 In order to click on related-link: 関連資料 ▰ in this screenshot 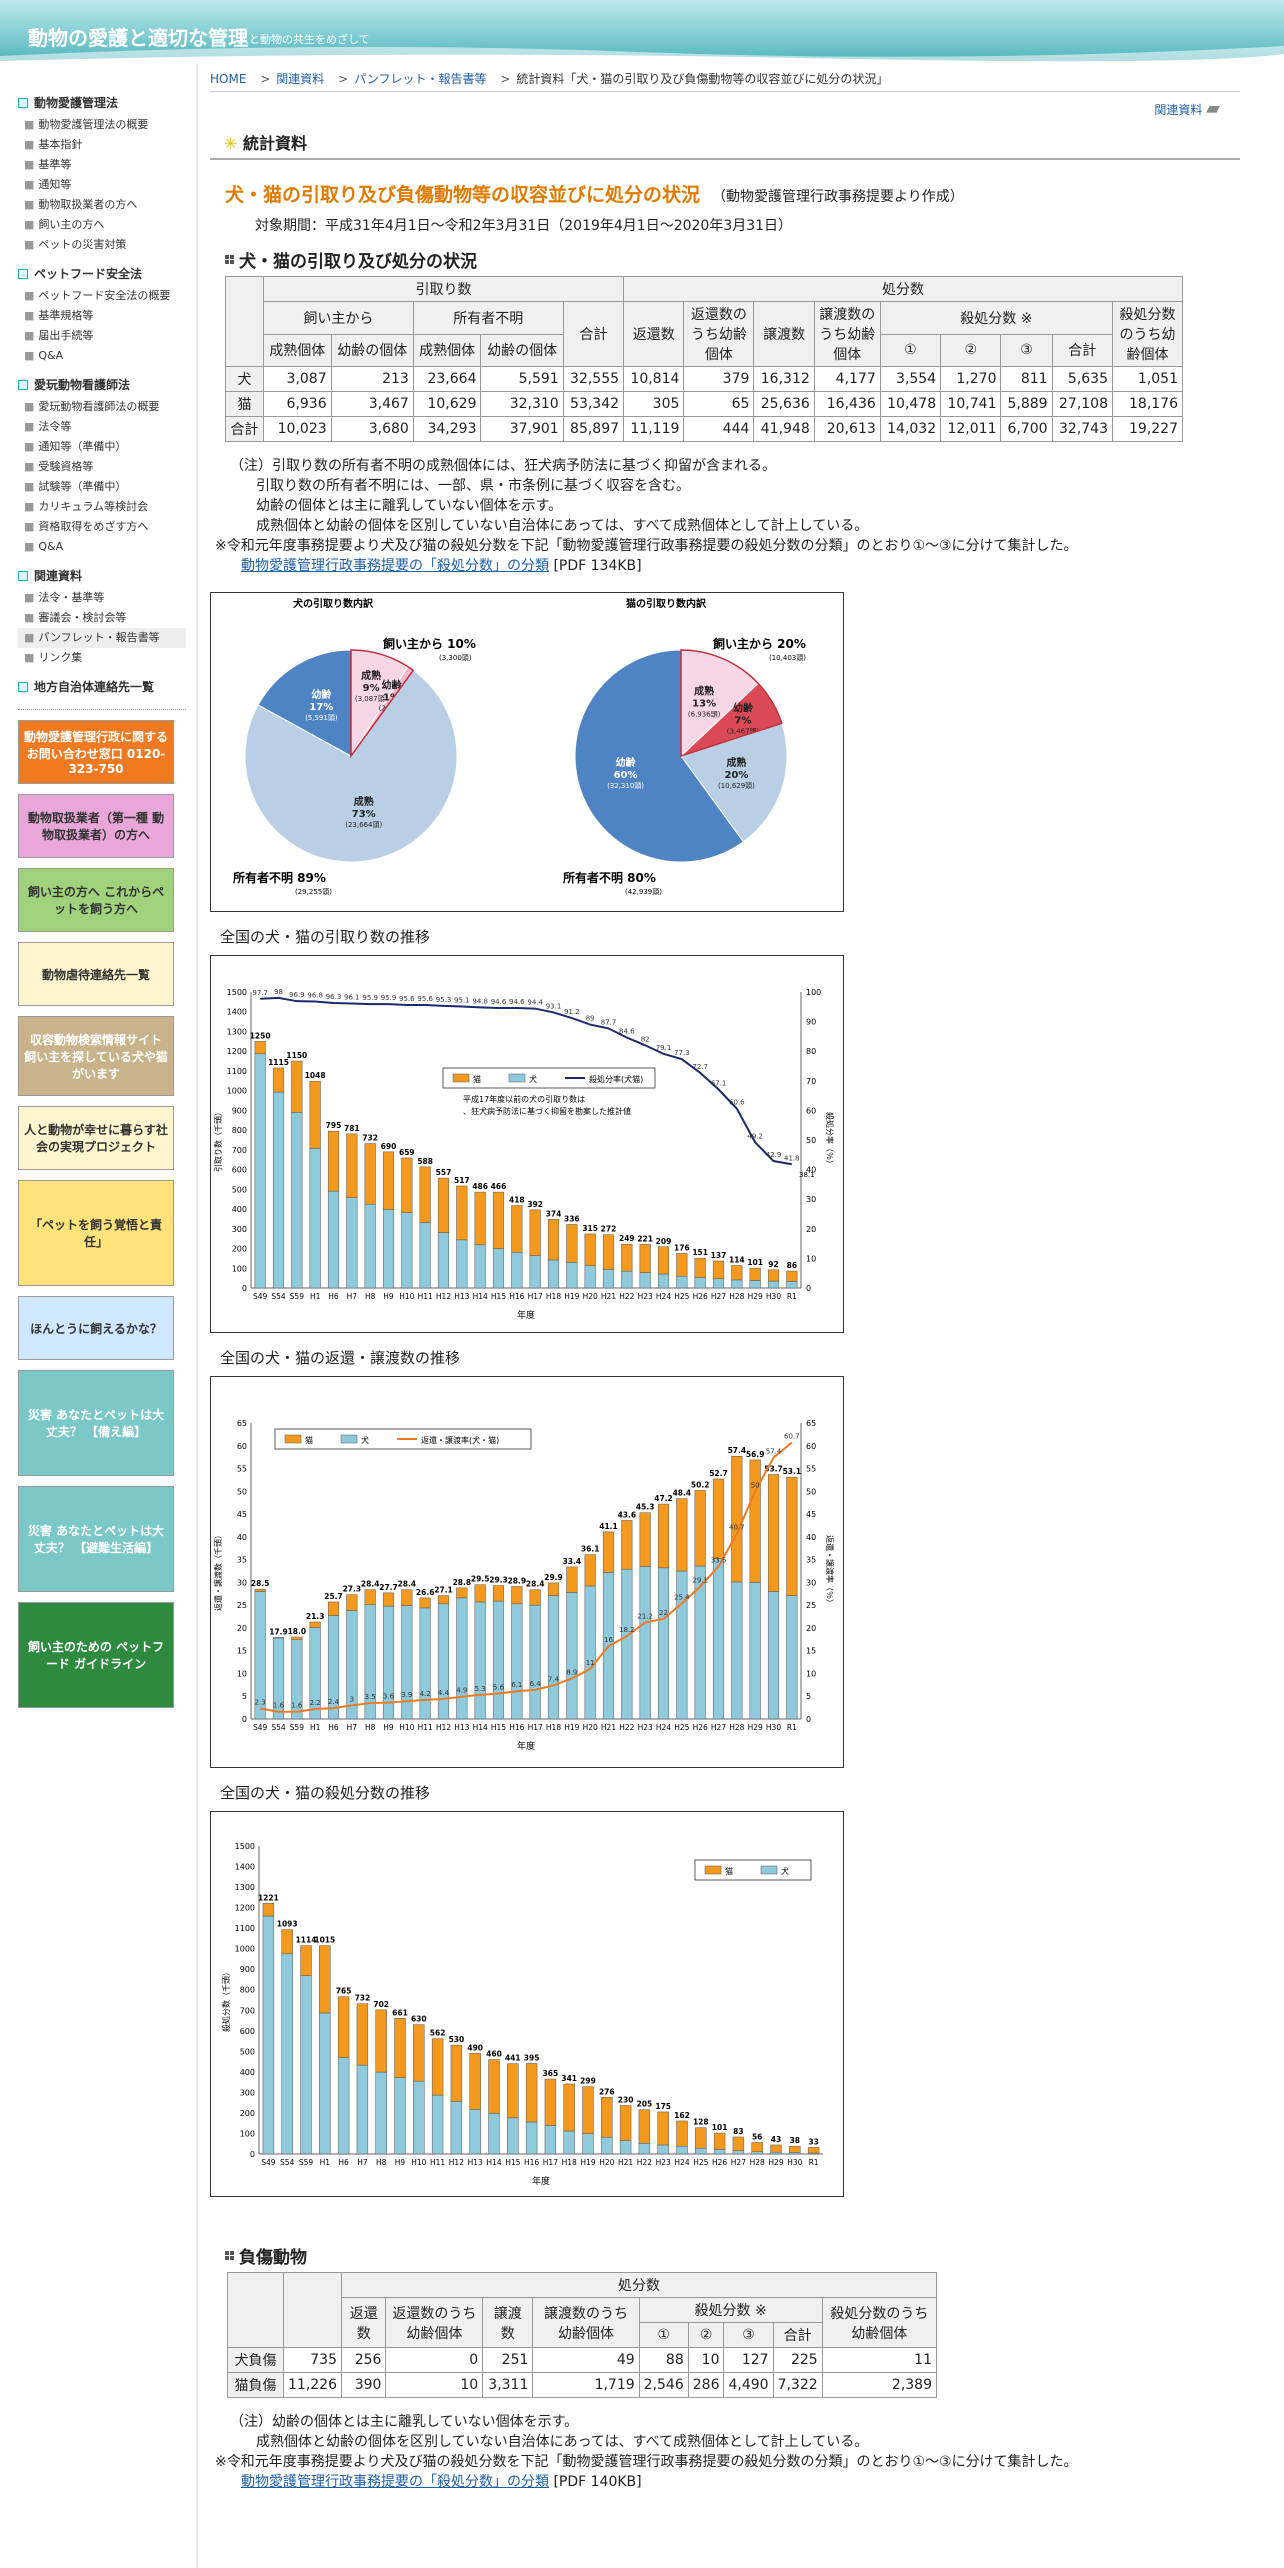, I will do `click(1187, 108)`.